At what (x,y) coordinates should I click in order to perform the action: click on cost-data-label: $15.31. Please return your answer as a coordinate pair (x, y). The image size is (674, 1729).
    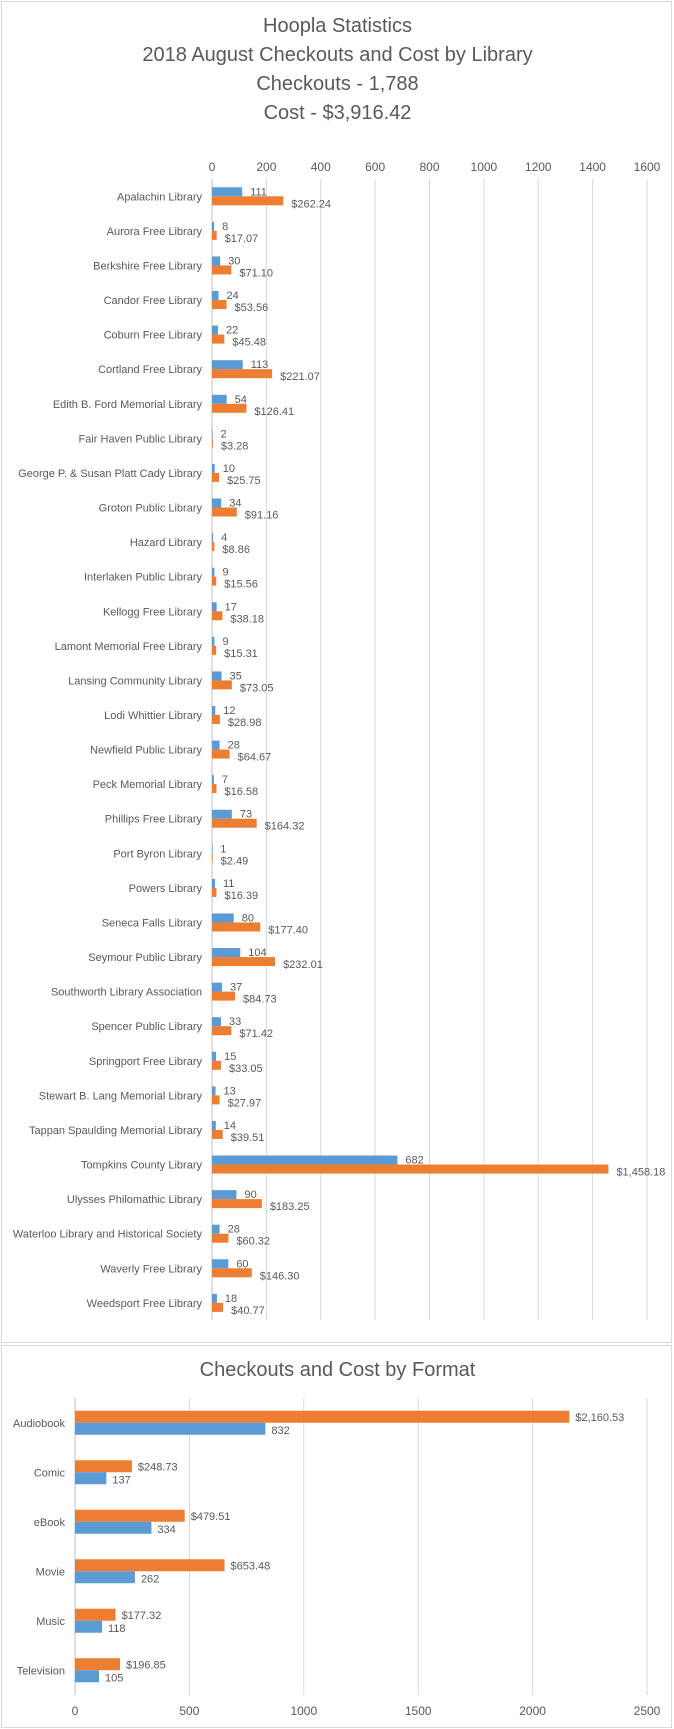
    Looking at the image, I should click on (241, 654).